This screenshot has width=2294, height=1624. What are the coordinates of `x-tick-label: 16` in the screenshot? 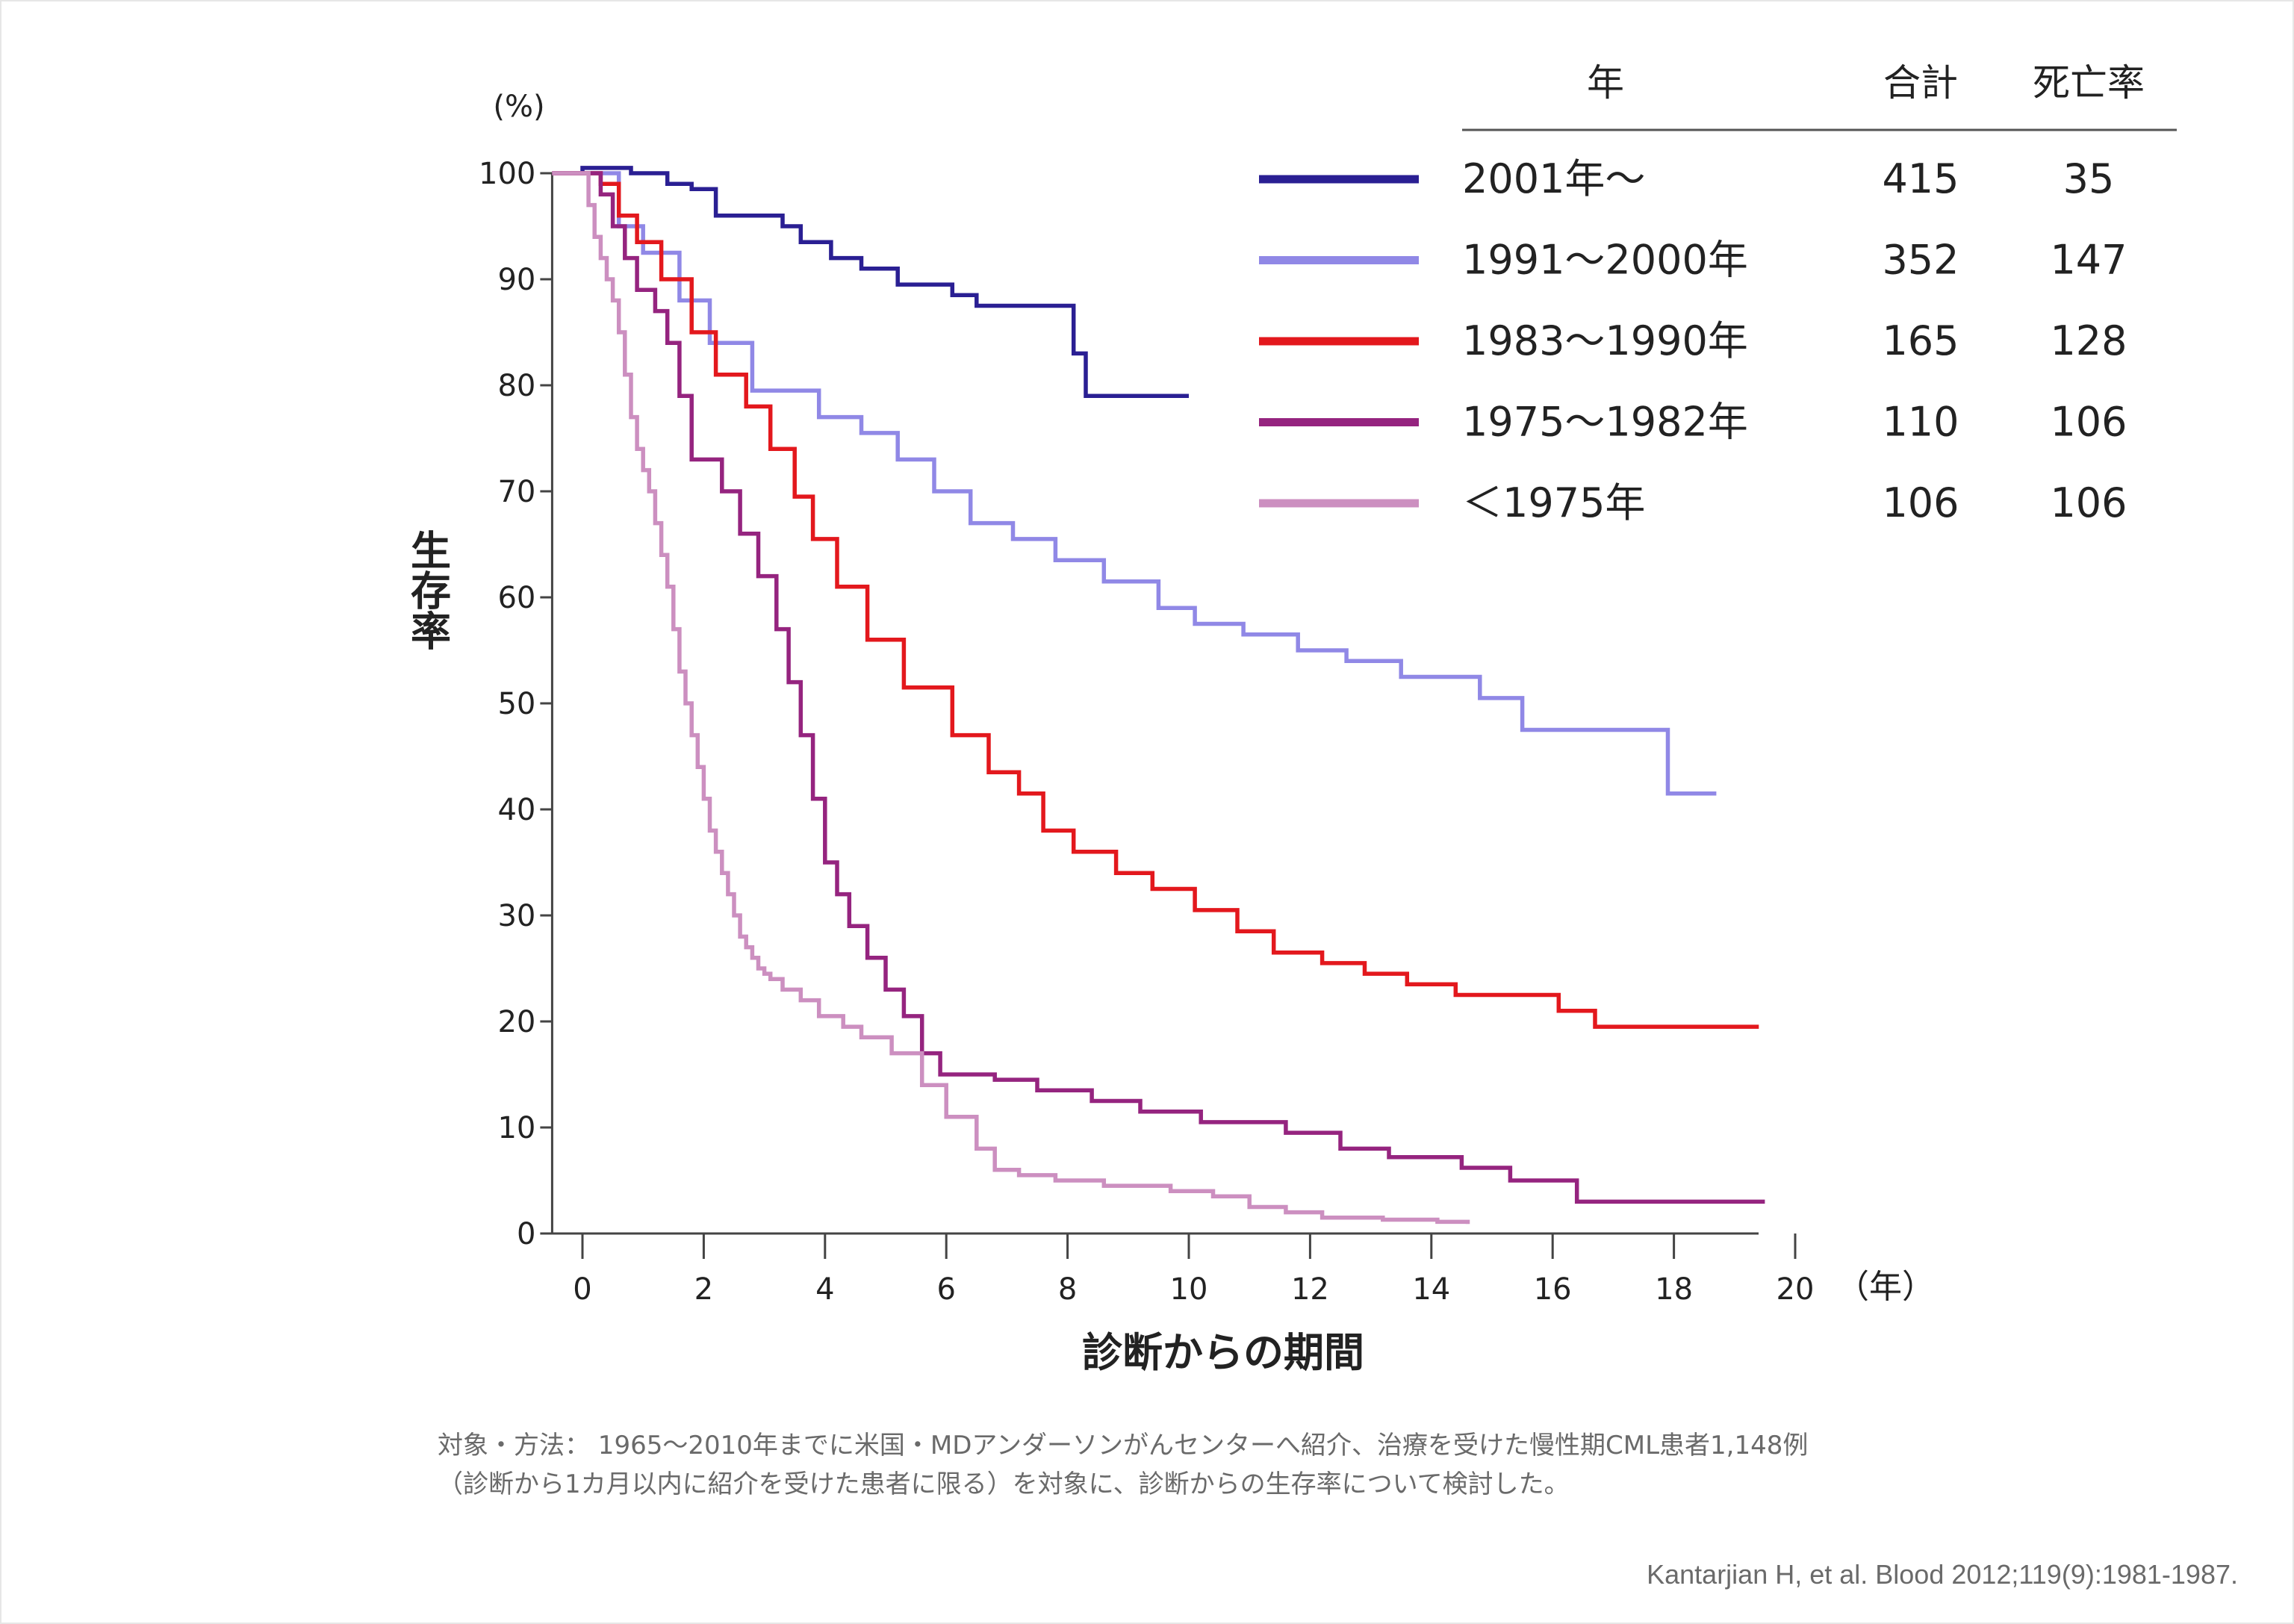 It's located at (1553, 1289).